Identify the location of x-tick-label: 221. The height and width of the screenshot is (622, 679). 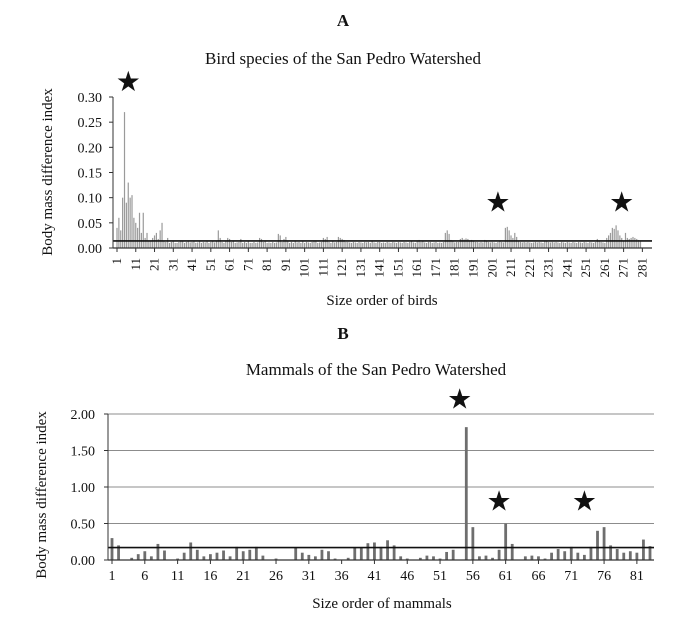
(529, 268).